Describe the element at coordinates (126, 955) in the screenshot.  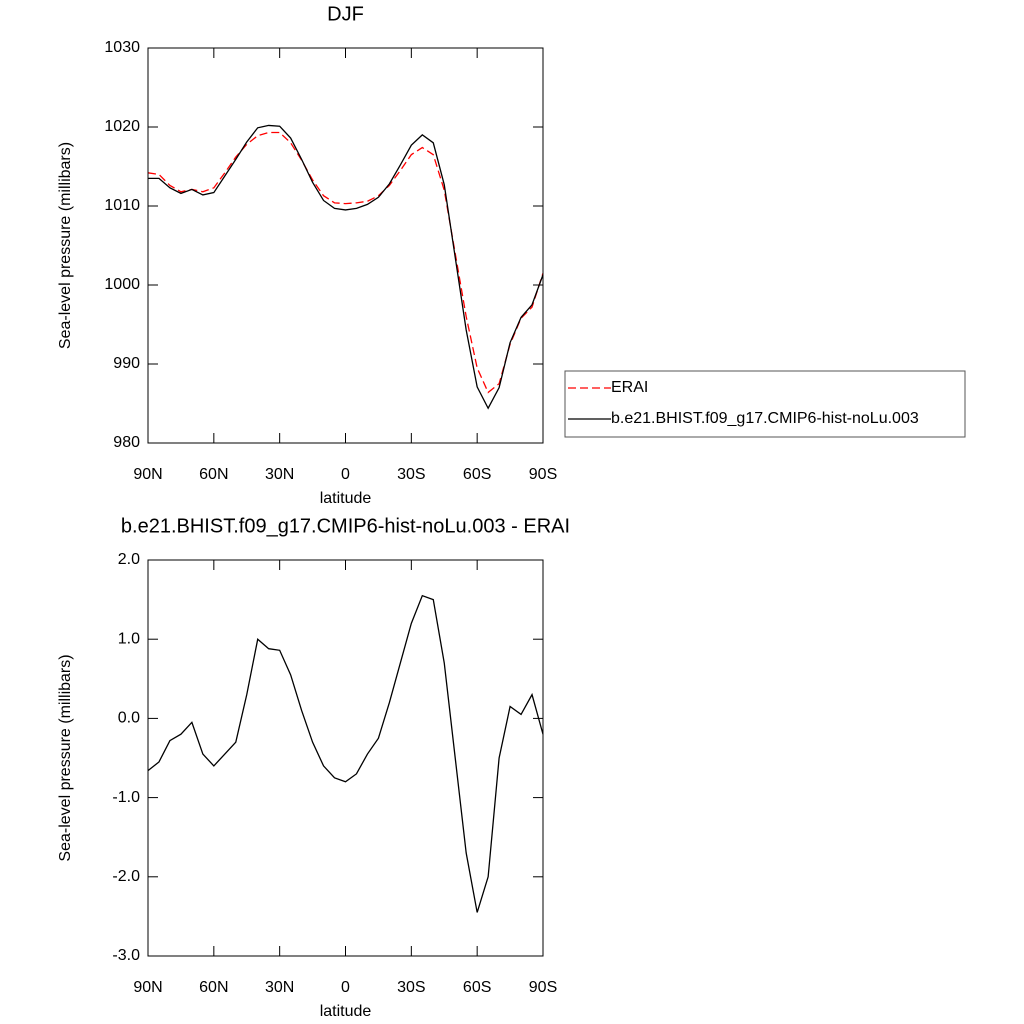
I see `y-tick-label: -3.0` at that location.